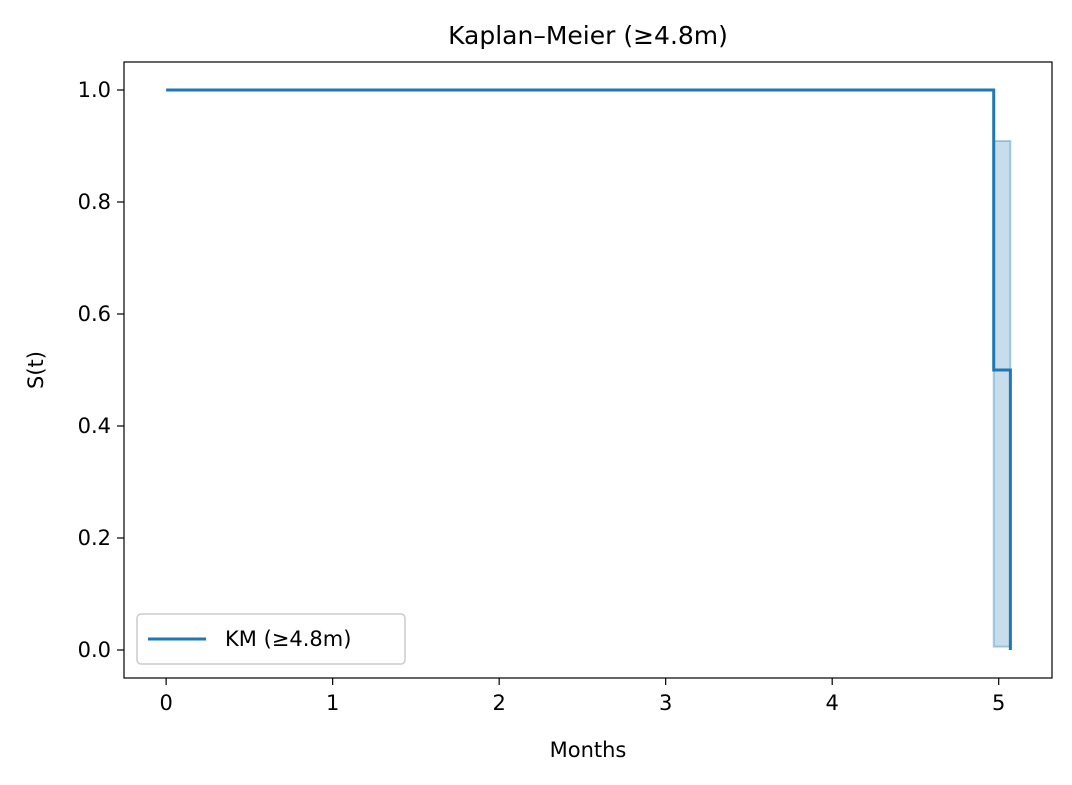  What do you see at coordinates (94, 314) in the screenshot?
I see `y-tick-label: 0.6` at bounding box center [94, 314].